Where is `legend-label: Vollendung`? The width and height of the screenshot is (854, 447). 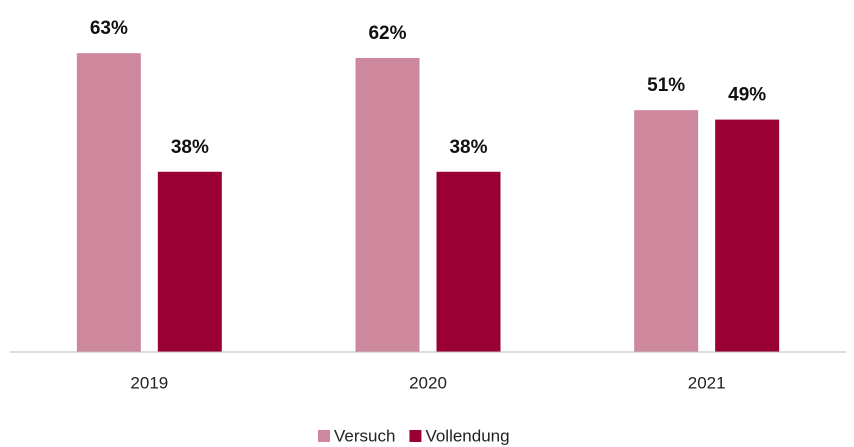 legend-label: Vollendung is located at coordinates (467, 435).